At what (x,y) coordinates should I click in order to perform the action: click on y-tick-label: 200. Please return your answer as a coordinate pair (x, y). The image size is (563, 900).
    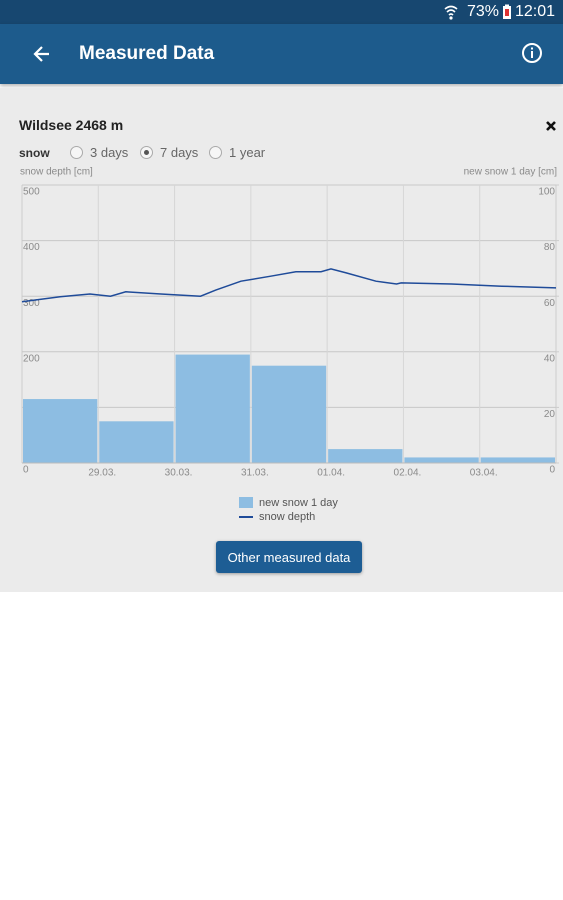
    Looking at the image, I should click on (31, 358).